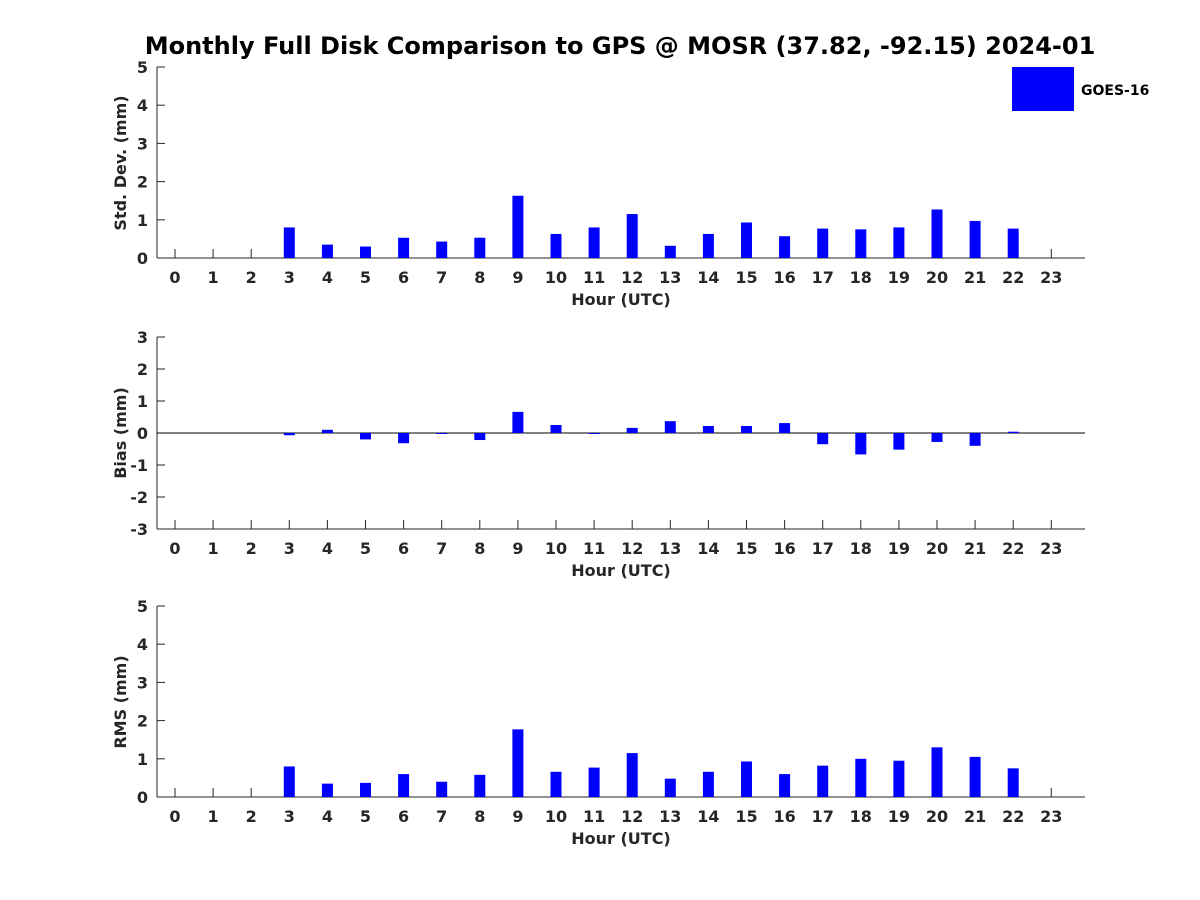  Describe the element at coordinates (1013, 277) in the screenshot. I see `std-dev-x-tick-label: 22` at that location.